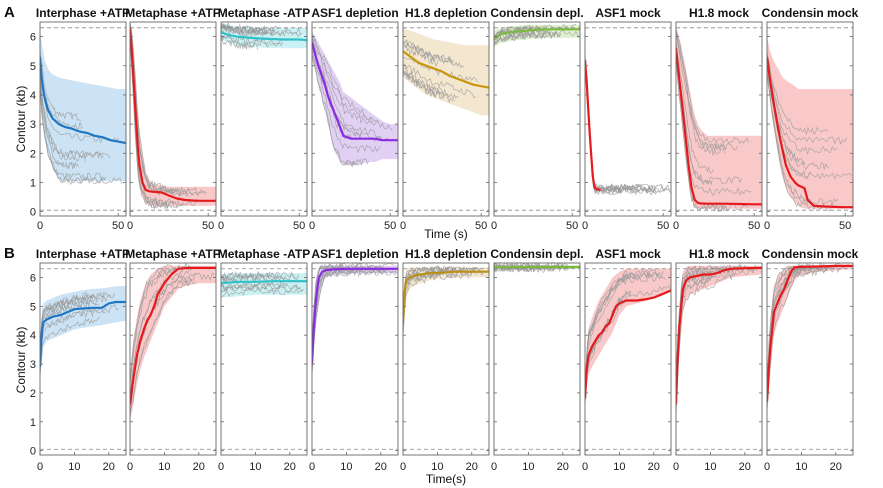 The image size is (883, 488). I want to click on subplot-title: H1.8 depletion, so click(446, 254).